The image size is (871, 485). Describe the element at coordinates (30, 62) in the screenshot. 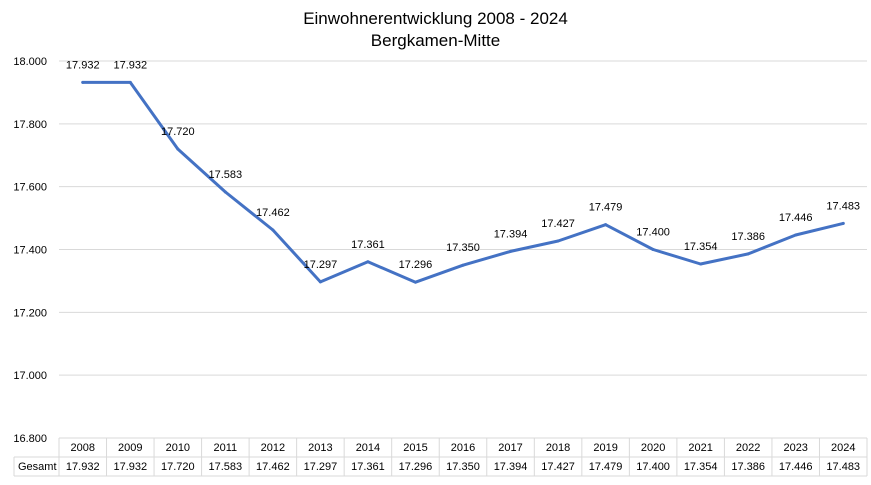

I see `y-tick-label-6: 18.000` at that location.